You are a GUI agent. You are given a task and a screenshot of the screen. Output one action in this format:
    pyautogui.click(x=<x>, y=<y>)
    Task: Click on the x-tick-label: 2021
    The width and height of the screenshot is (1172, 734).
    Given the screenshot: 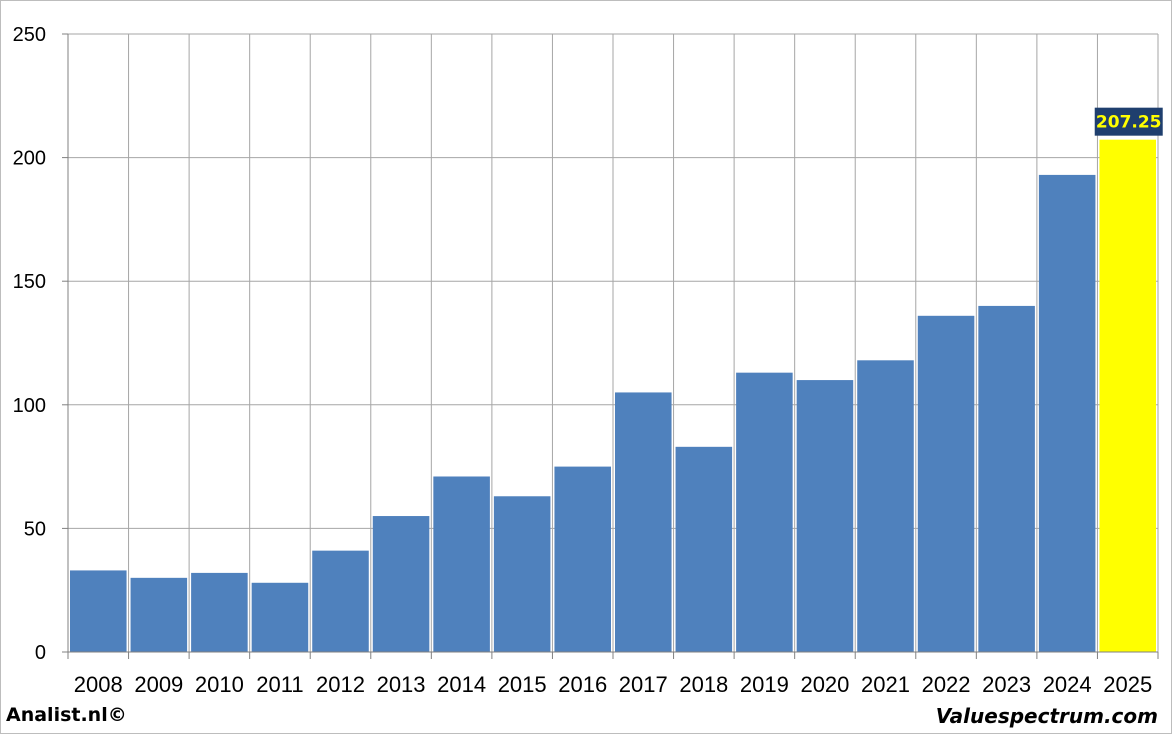 What is the action you would take?
    pyautogui.click(x=885, y=684)
    